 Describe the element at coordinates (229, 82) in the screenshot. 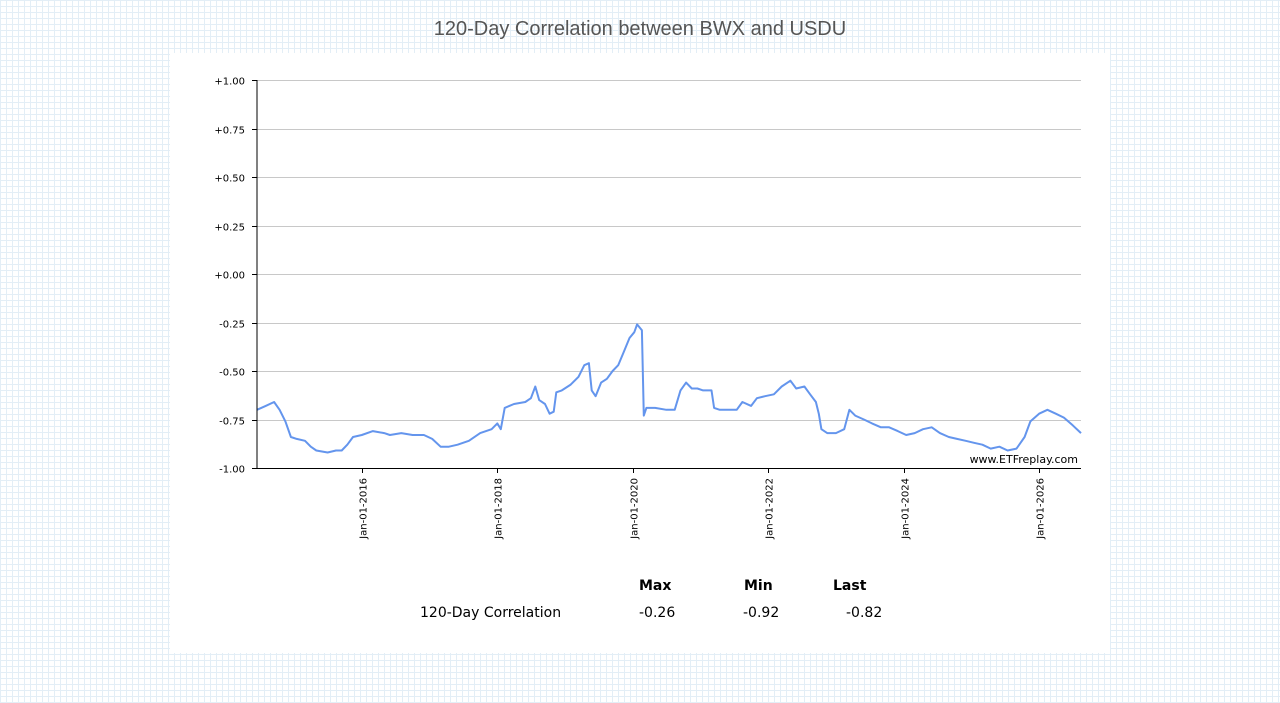

I see `y-tick-label: +1.00` at that location.